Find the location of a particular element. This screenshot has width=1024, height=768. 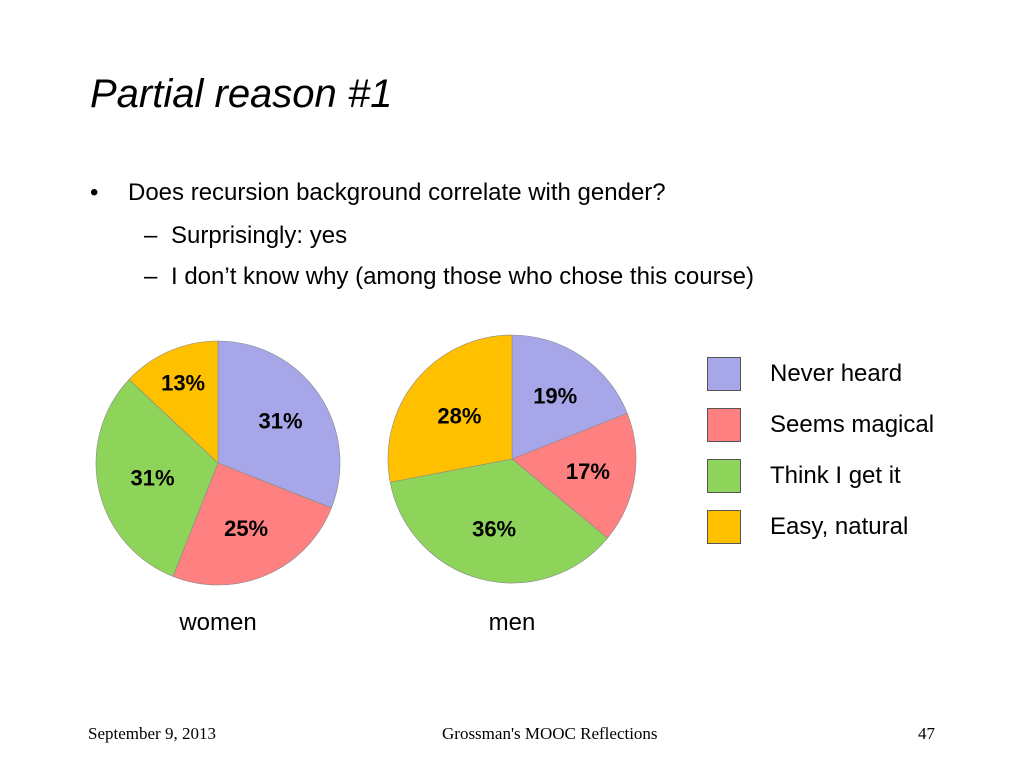

legend-label: Think I get it is located at coordinates (835, 475).